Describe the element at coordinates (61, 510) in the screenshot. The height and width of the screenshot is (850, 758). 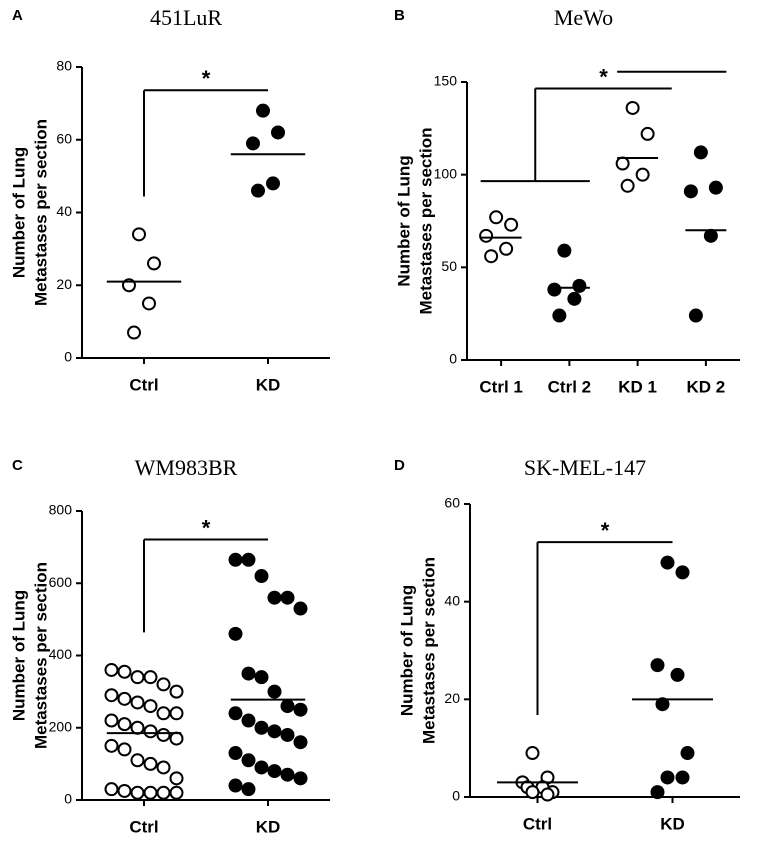
I see `y-tick-label: 800` at that location.